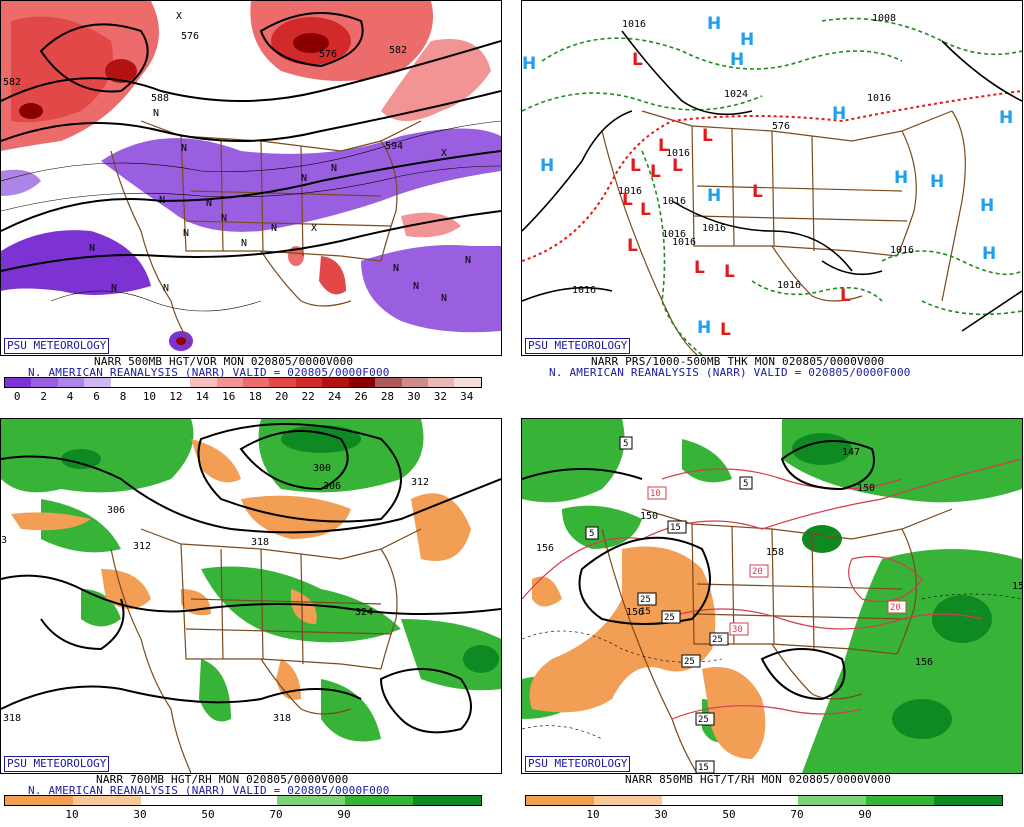 This screenshot has width=1024, height=827. Describe the element at coordinates (255, 396) in the screenshot. I see `color-scale-label: 18` at that location.